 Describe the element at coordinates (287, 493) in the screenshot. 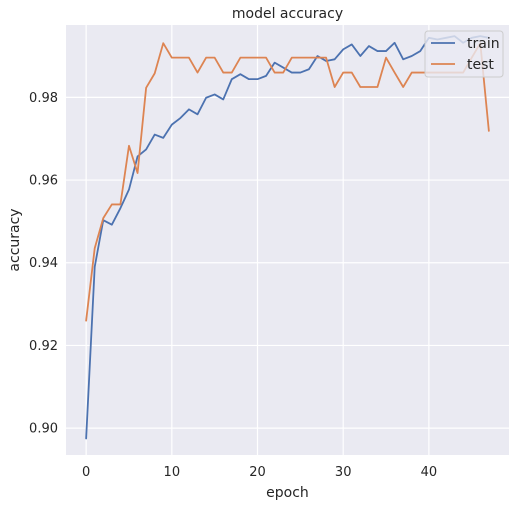

I see `x-axis-label: epoch` at that location.